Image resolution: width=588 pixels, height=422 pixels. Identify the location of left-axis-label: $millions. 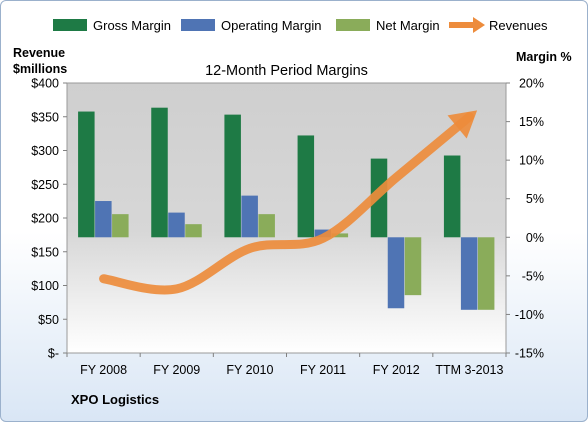
(40, 69).